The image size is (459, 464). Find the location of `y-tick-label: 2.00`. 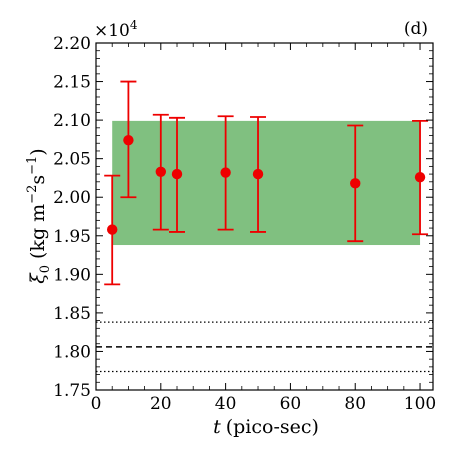

y-tick-label: 2.00 is located at coordinates (72, 198).